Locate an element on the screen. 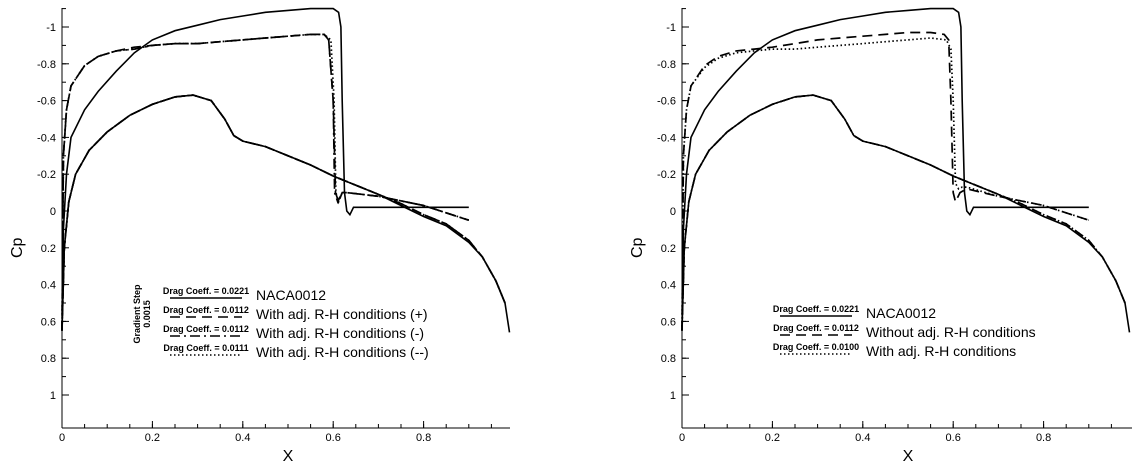 This screenshot has width=1135, height=466. legend-series-name: Without adj. R-H conditions is located at coordinates (951, 332).